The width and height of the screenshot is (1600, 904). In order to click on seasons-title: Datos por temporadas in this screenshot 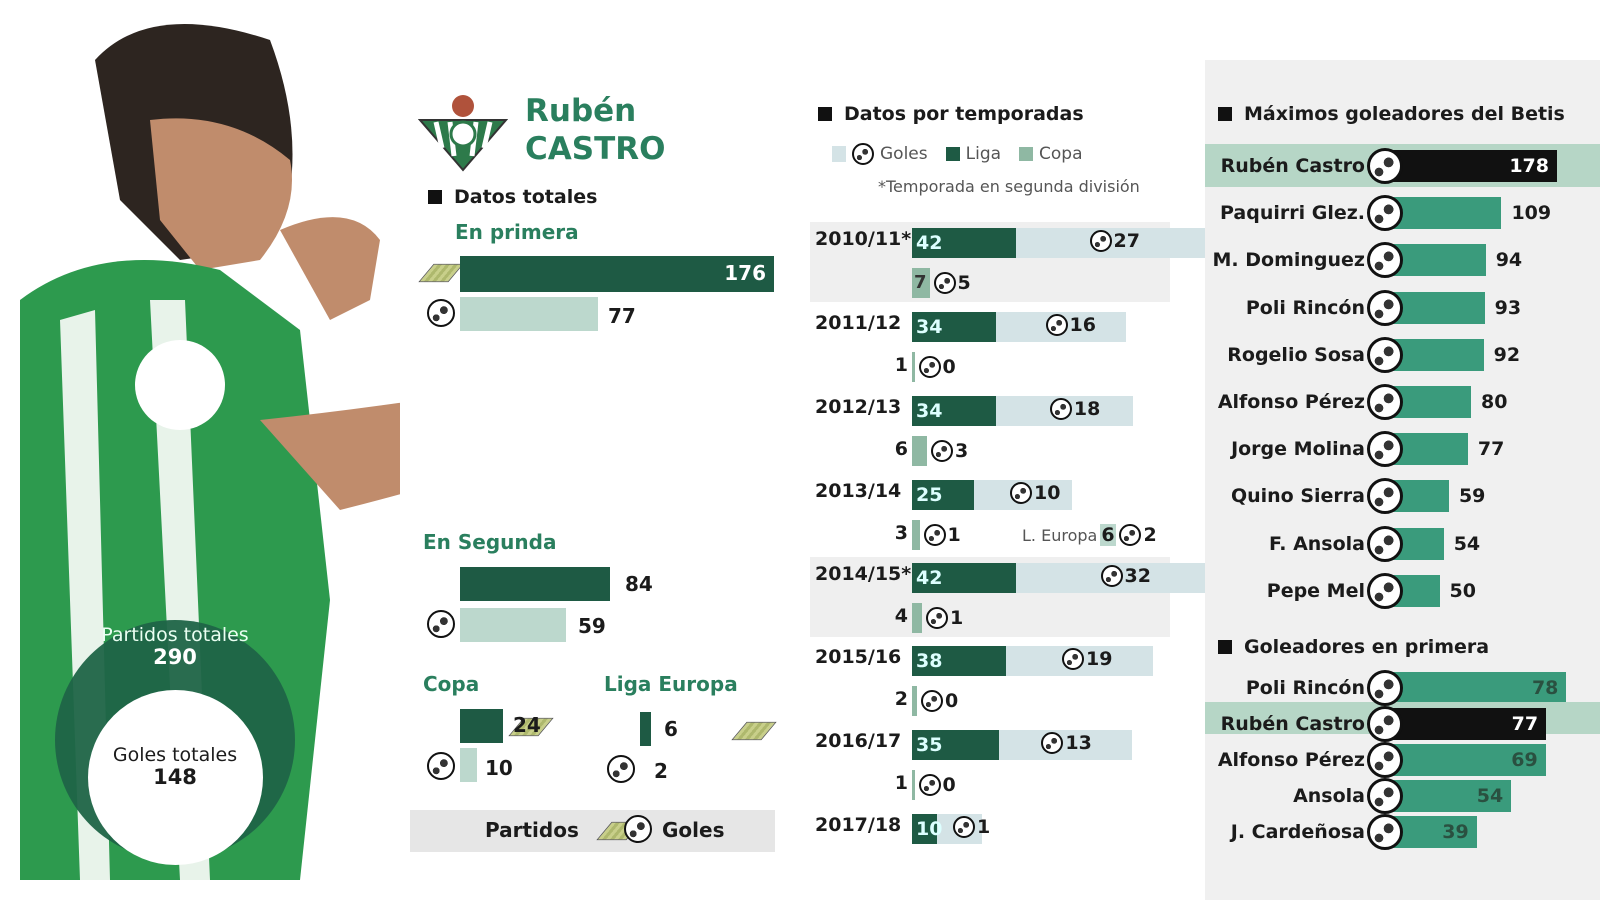, I will do `click(951, 114)`.